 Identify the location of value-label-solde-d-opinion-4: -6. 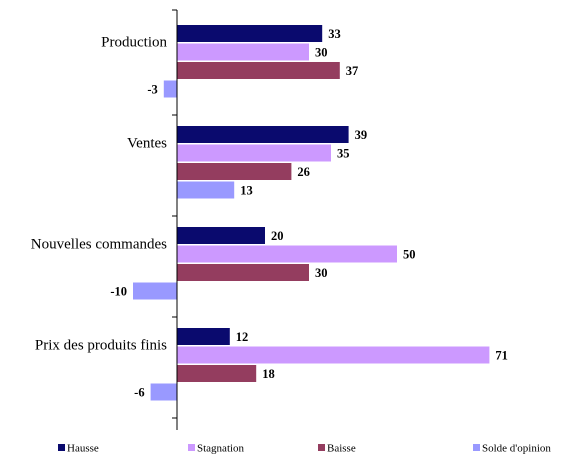
(139, 393).